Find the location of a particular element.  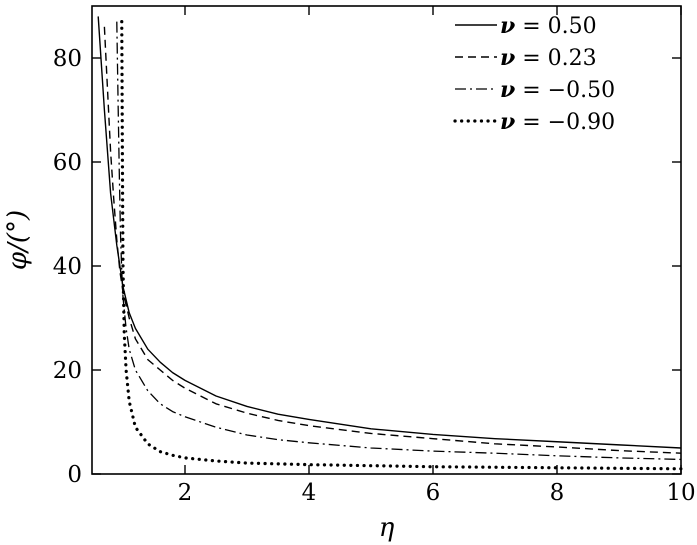

y-tick-label: 40 is located at coordinates (67, 267).